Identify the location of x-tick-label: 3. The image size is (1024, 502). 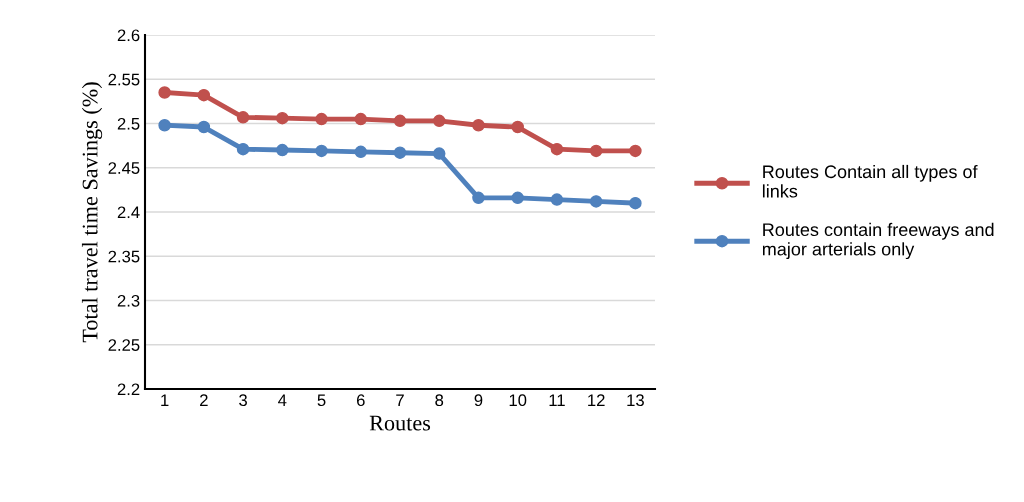
(243, 400).